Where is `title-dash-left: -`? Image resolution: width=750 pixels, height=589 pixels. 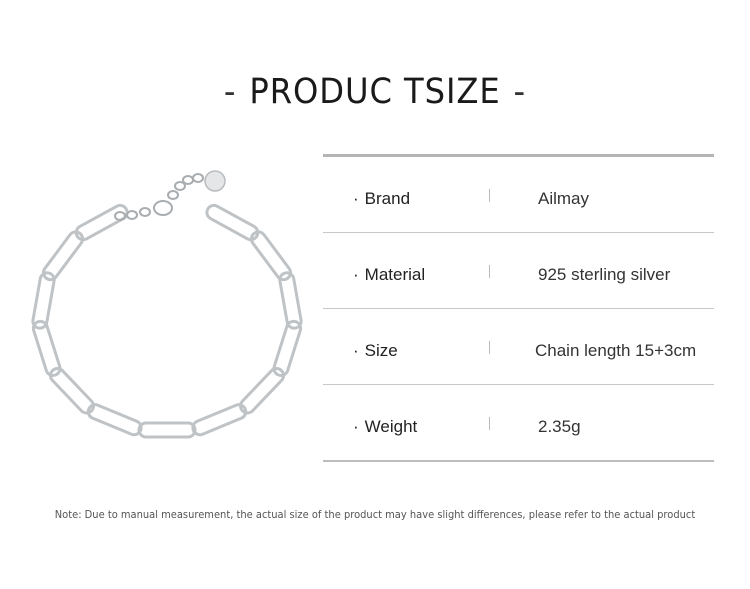 title-dash-left: - is located at coordinates (230, 92).